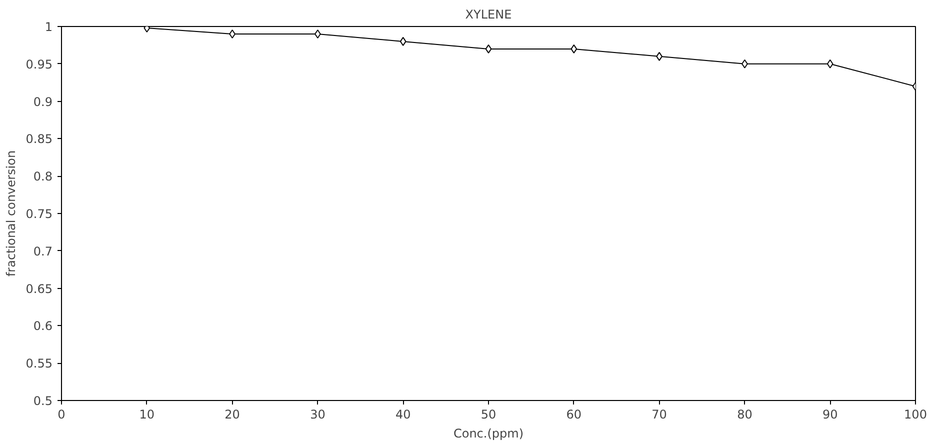 Image resolution: width=935 pixels, height=443 pixels. Describe the element at coordinates (232, 415) in the screenshot. I see `x-tick-label: 20` at that location.